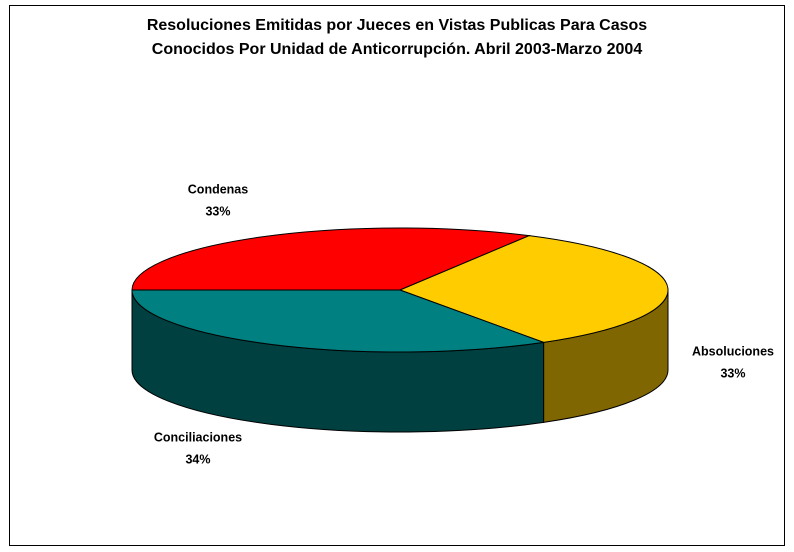 This screenshot has width=794, height=552. Describe the element at coordinates (198, 437) in the screenshot. I see `slice-label: Conciliaciones` at that location.